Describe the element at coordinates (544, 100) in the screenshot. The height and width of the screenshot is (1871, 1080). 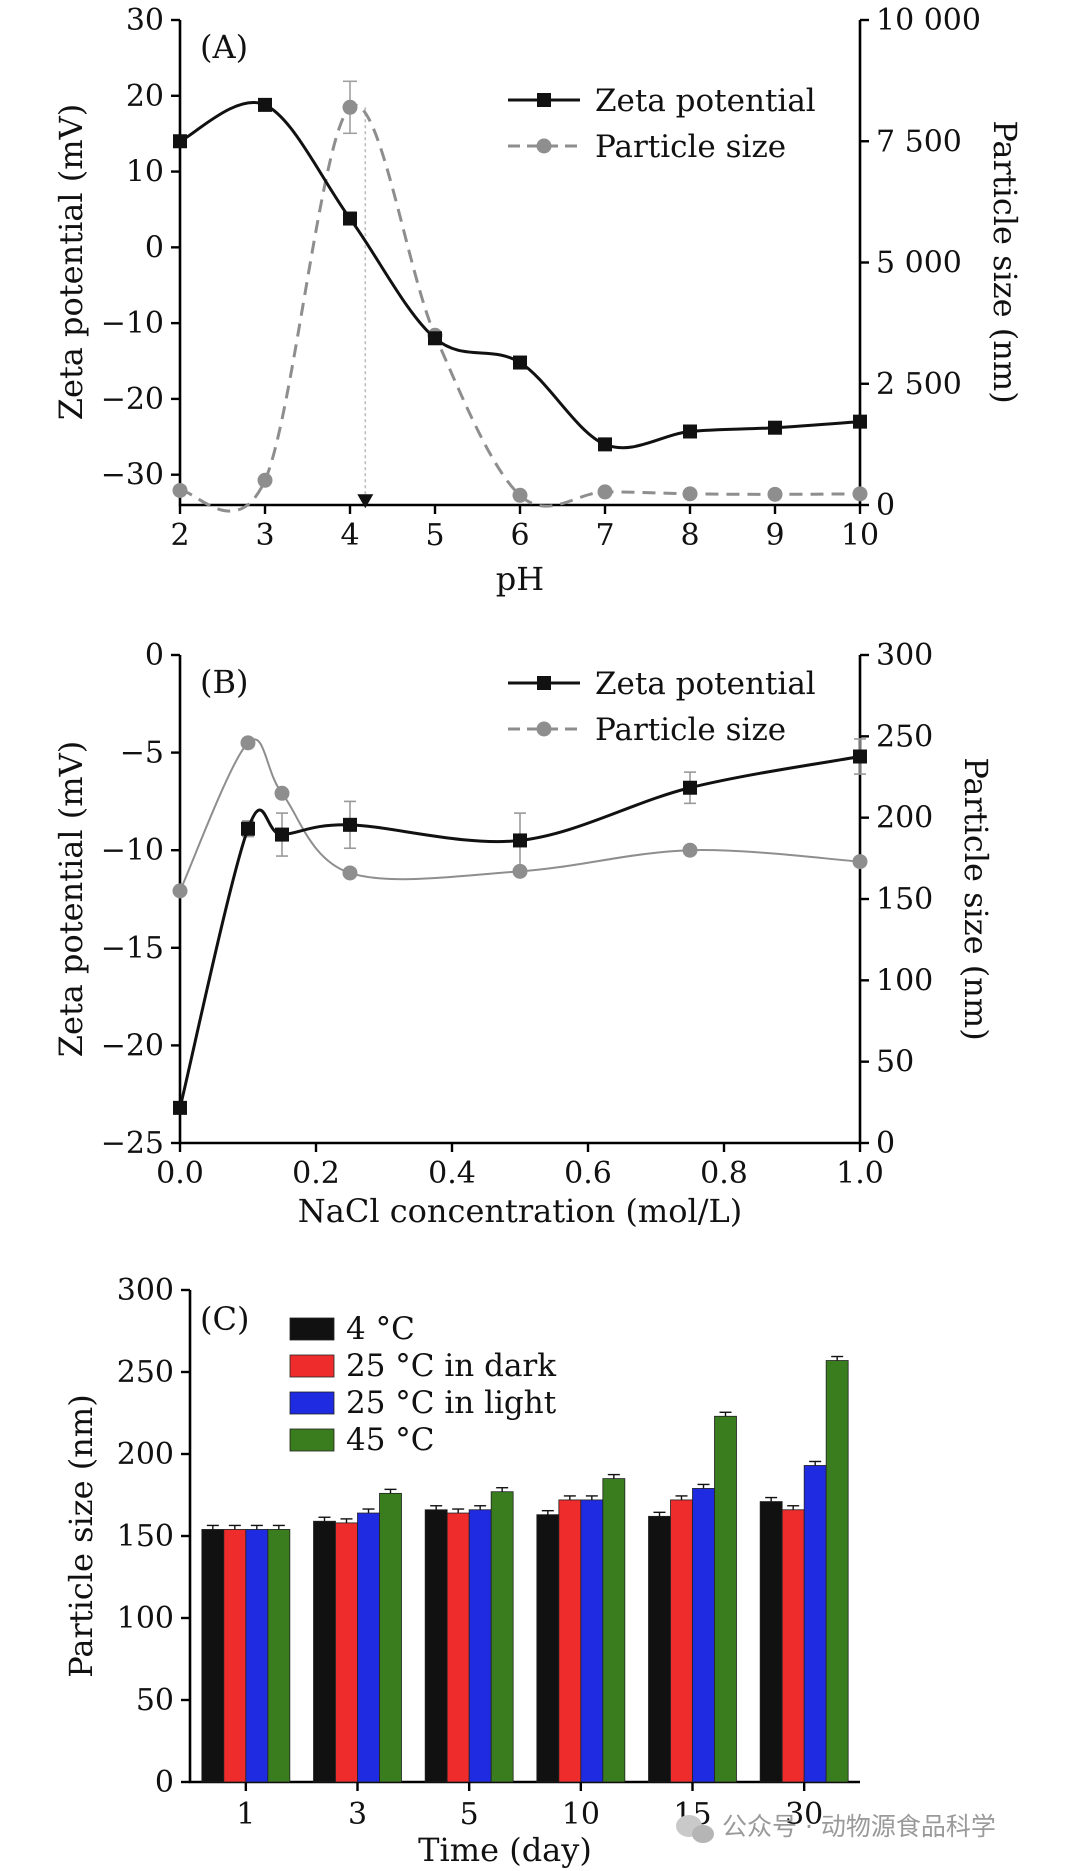
I see `legend-marker-zeta` at that location.